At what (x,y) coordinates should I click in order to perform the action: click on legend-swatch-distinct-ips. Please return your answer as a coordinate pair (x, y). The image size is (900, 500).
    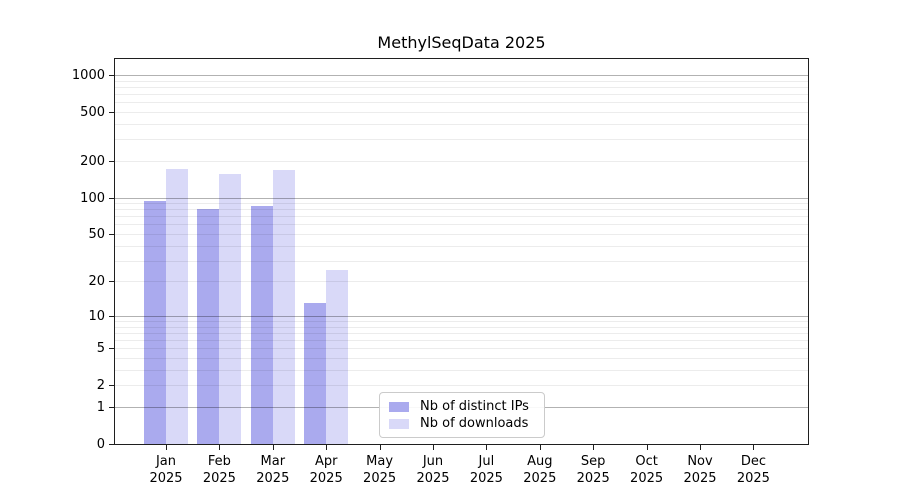
    Looking at the image, I should click on (399, 406).